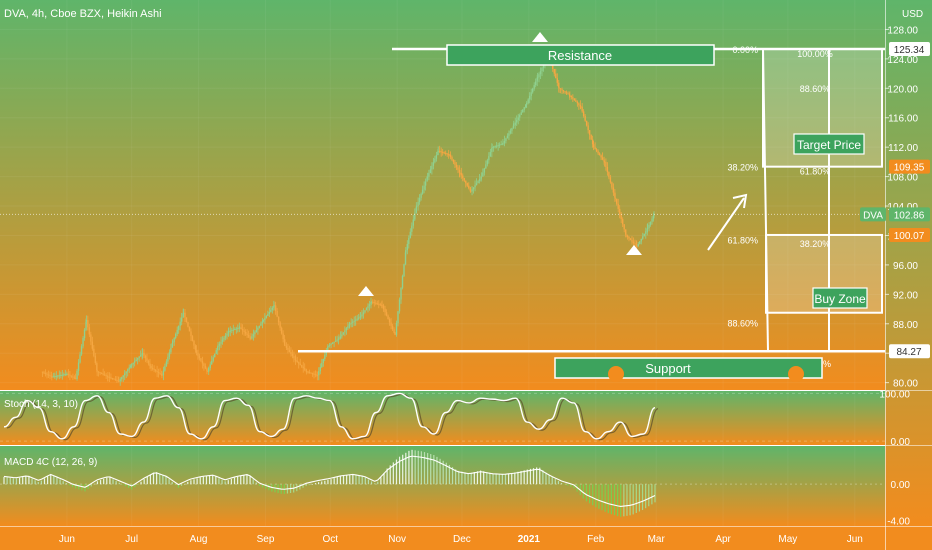 Image resolution: width=932 pixels, height=550 pixels. What do you see at coordinates (199, 539) in the screenshot?
I see `time-tick-label: Aug` at bounding box center [199, 539].